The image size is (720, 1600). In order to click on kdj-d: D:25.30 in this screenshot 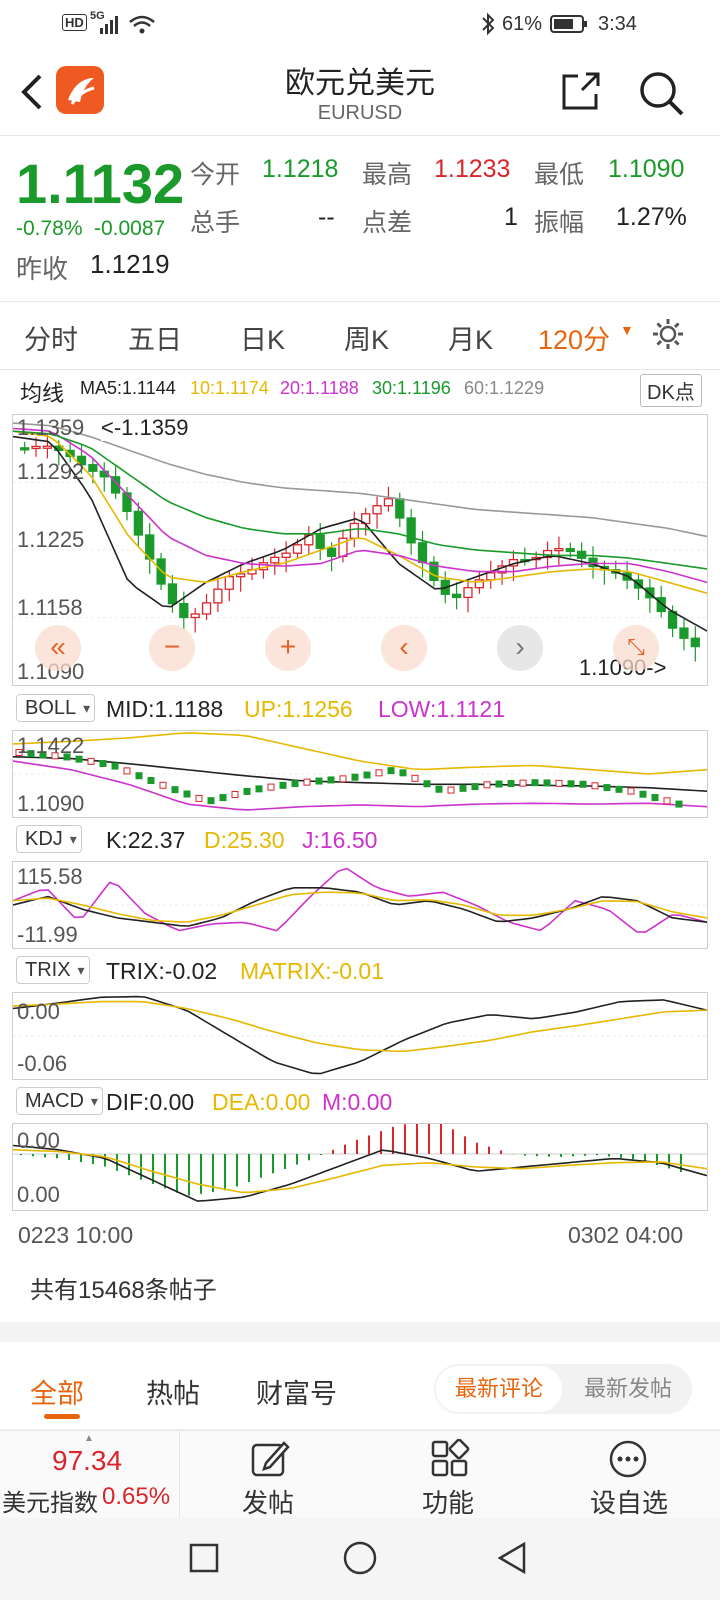, I will do `click(244, 840)`.